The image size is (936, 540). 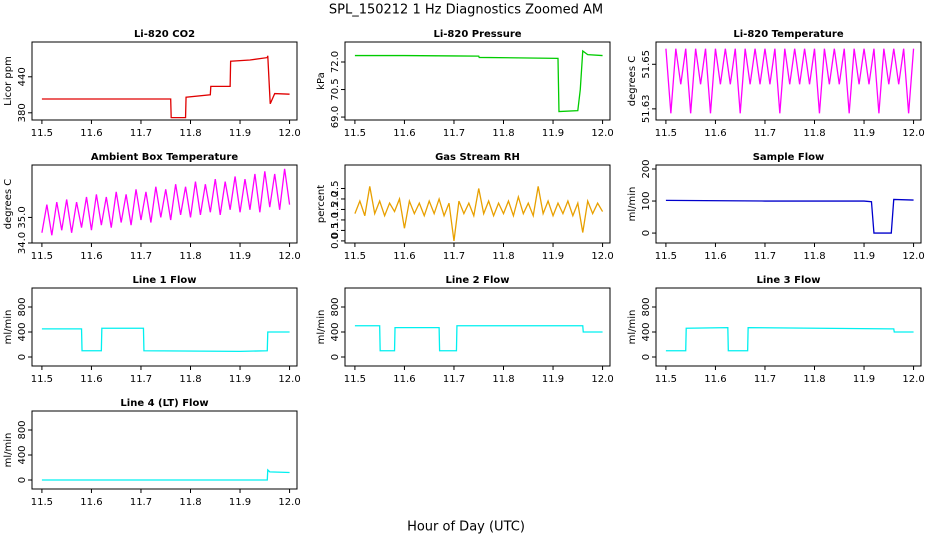 What do you see at coordinates (164, 157) in the screenshot?
I see `panel-title: Ambient Box Temperature` at bounding box center [164, 157].